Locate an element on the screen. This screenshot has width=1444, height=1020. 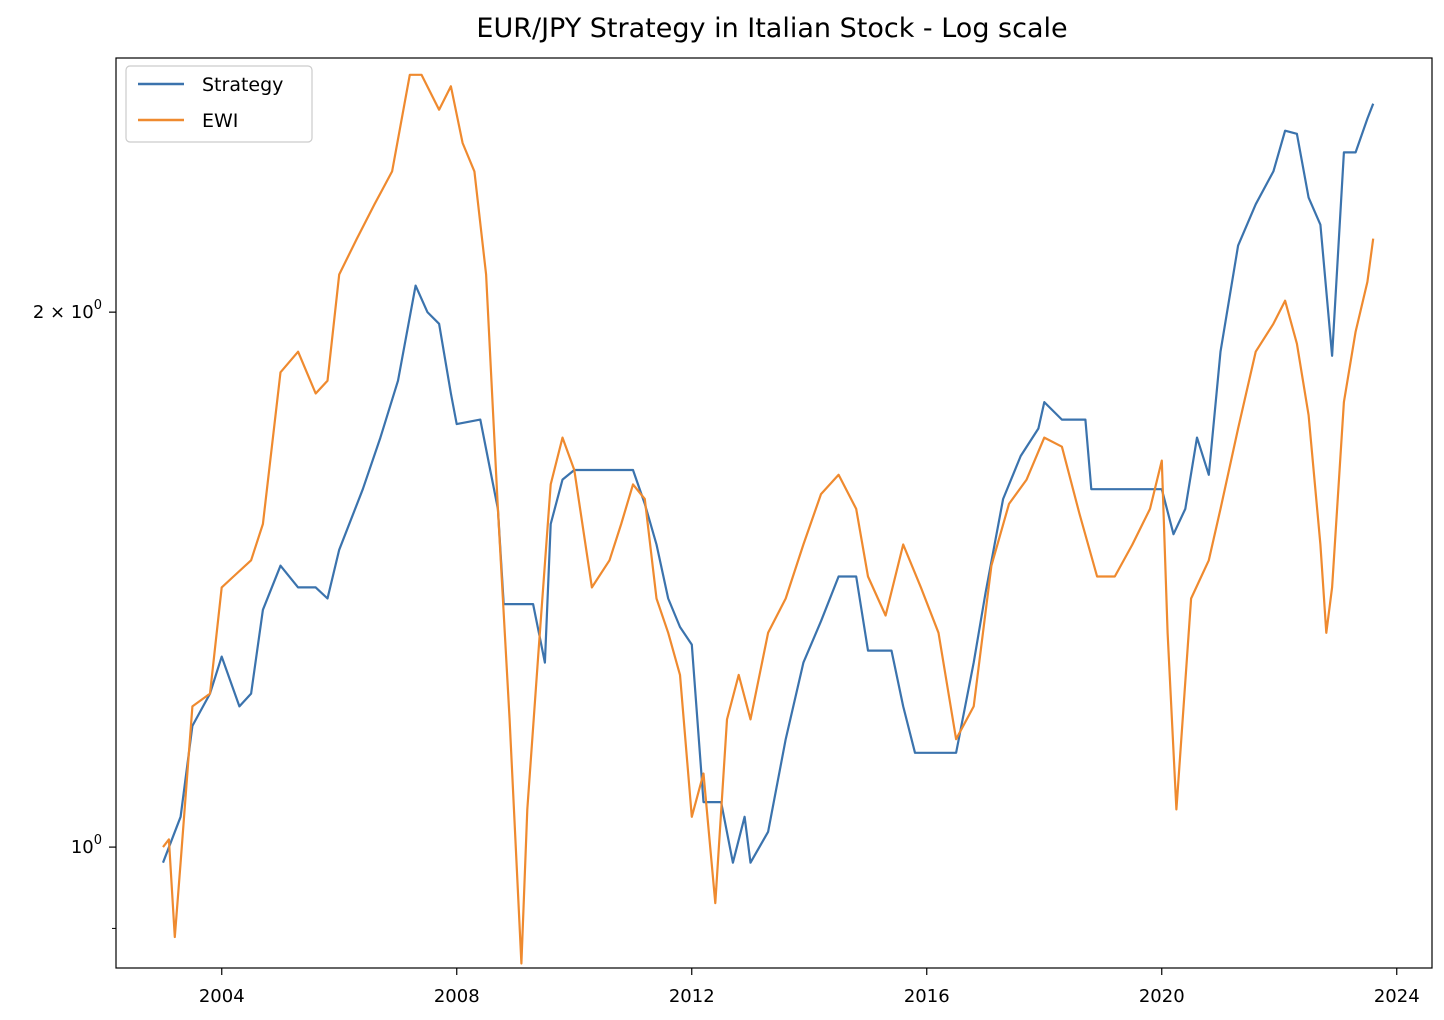
x-axis: 2004 2008 2012 2016 2020 2024 is located at coordinates (809, 987).